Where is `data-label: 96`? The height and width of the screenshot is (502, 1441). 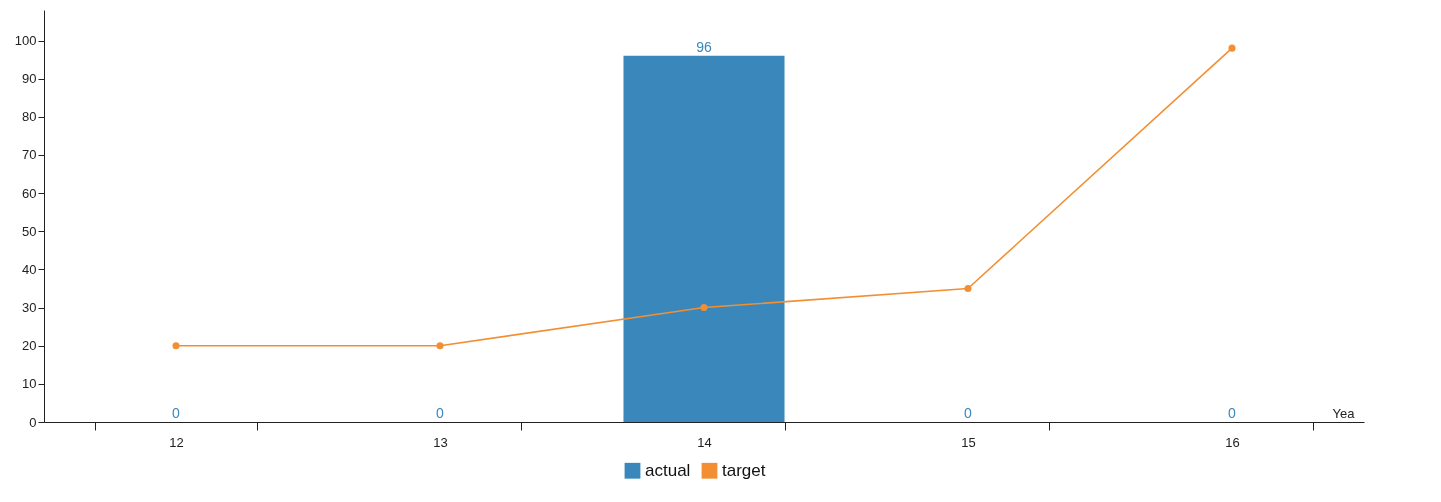
data-label: 96 is located at coordinates (704, 46).